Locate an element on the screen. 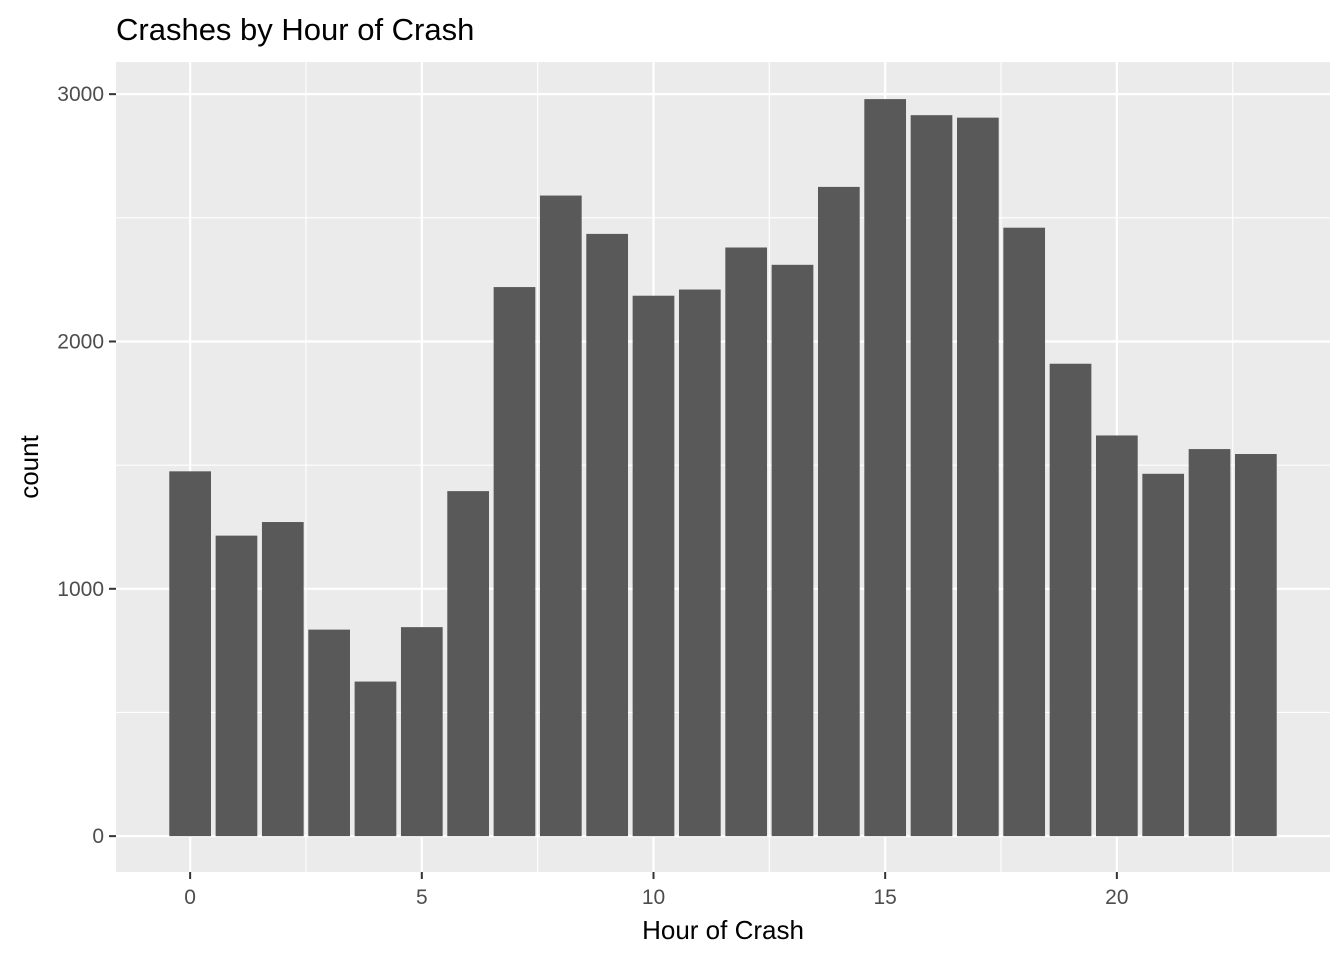  x-tick-label: 5 is located at coordinates (422, 897).